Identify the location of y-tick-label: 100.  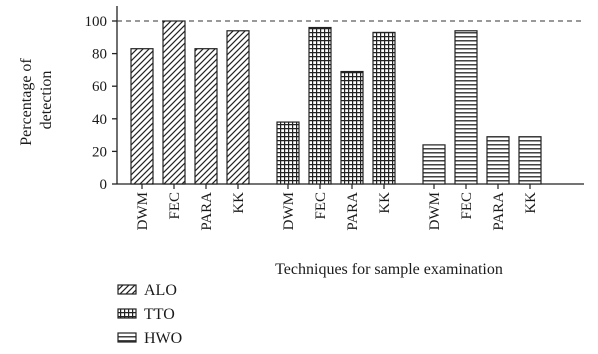
(96, 22).